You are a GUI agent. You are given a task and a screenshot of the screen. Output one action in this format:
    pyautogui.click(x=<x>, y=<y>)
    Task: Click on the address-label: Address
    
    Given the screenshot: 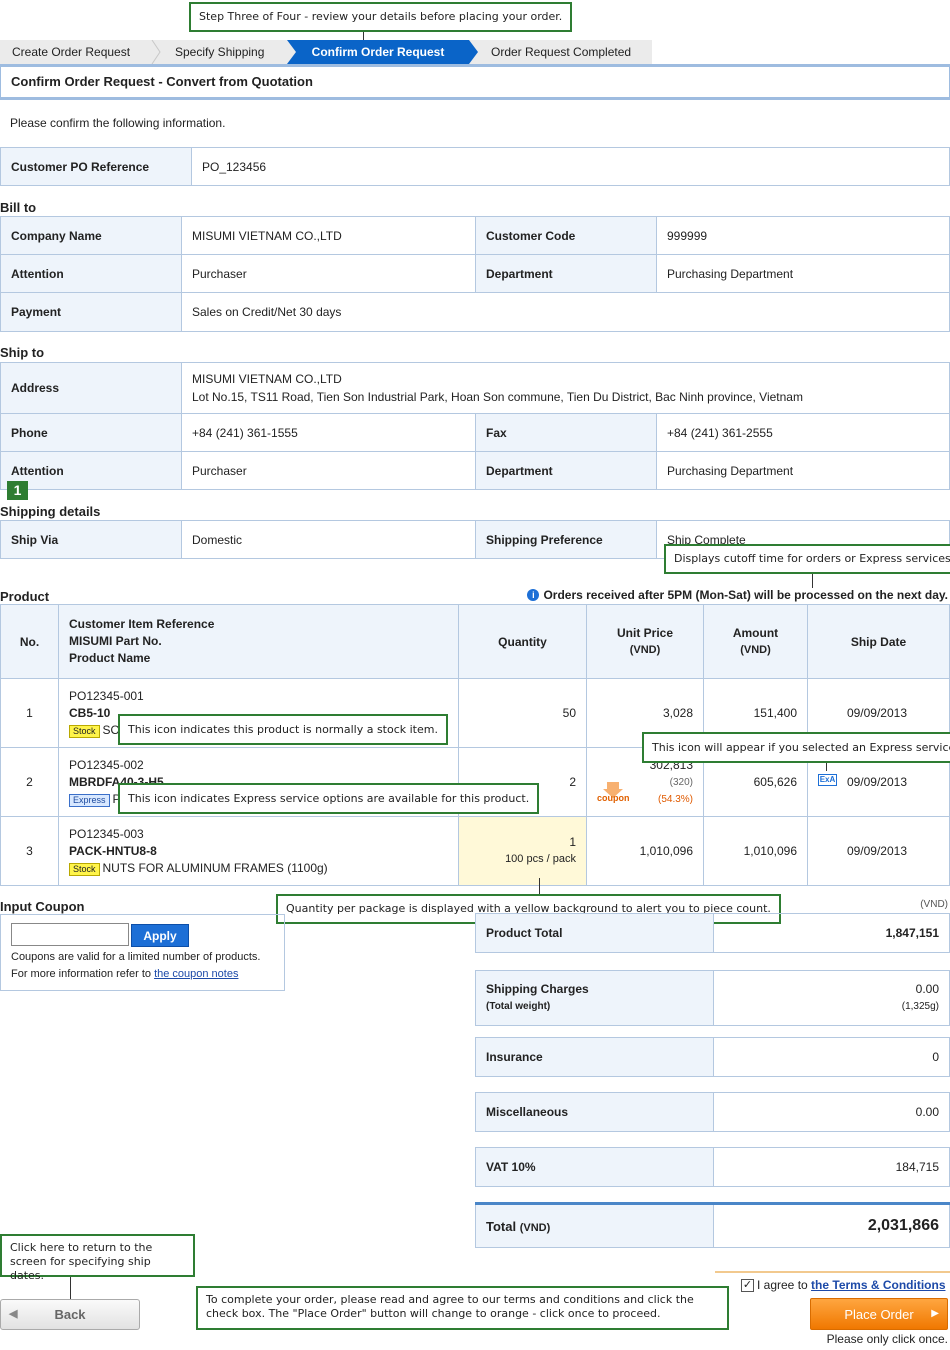 What is the action you would take?
    pyautogui.click(x=91, y=388)
    